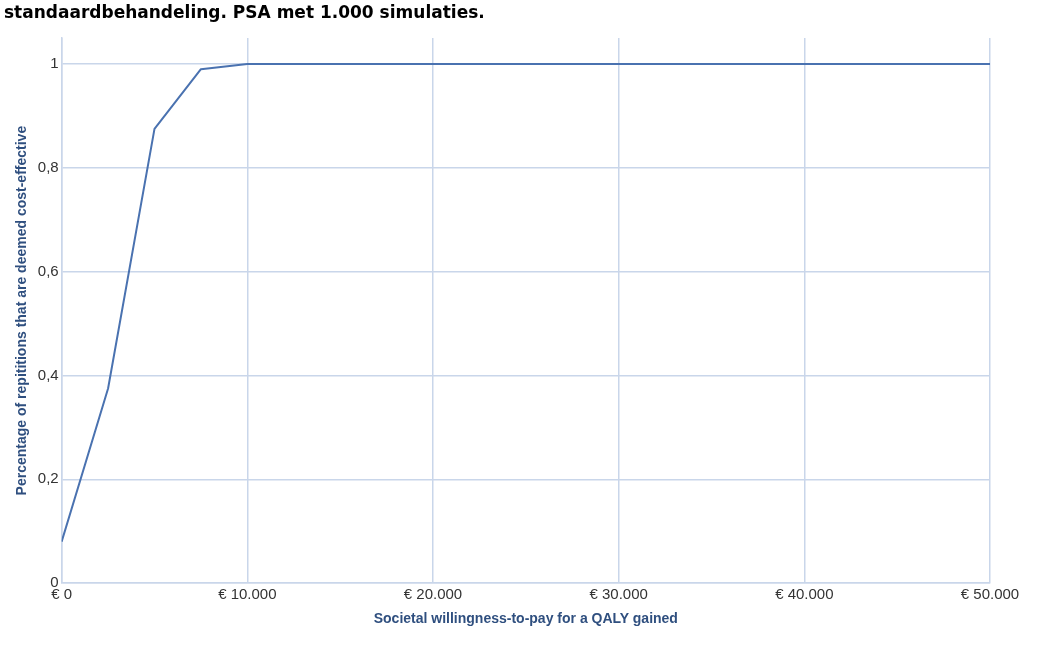 The image size is (1041, 646). I want to click on y-tick-label: 0,6, so click(48, 270).